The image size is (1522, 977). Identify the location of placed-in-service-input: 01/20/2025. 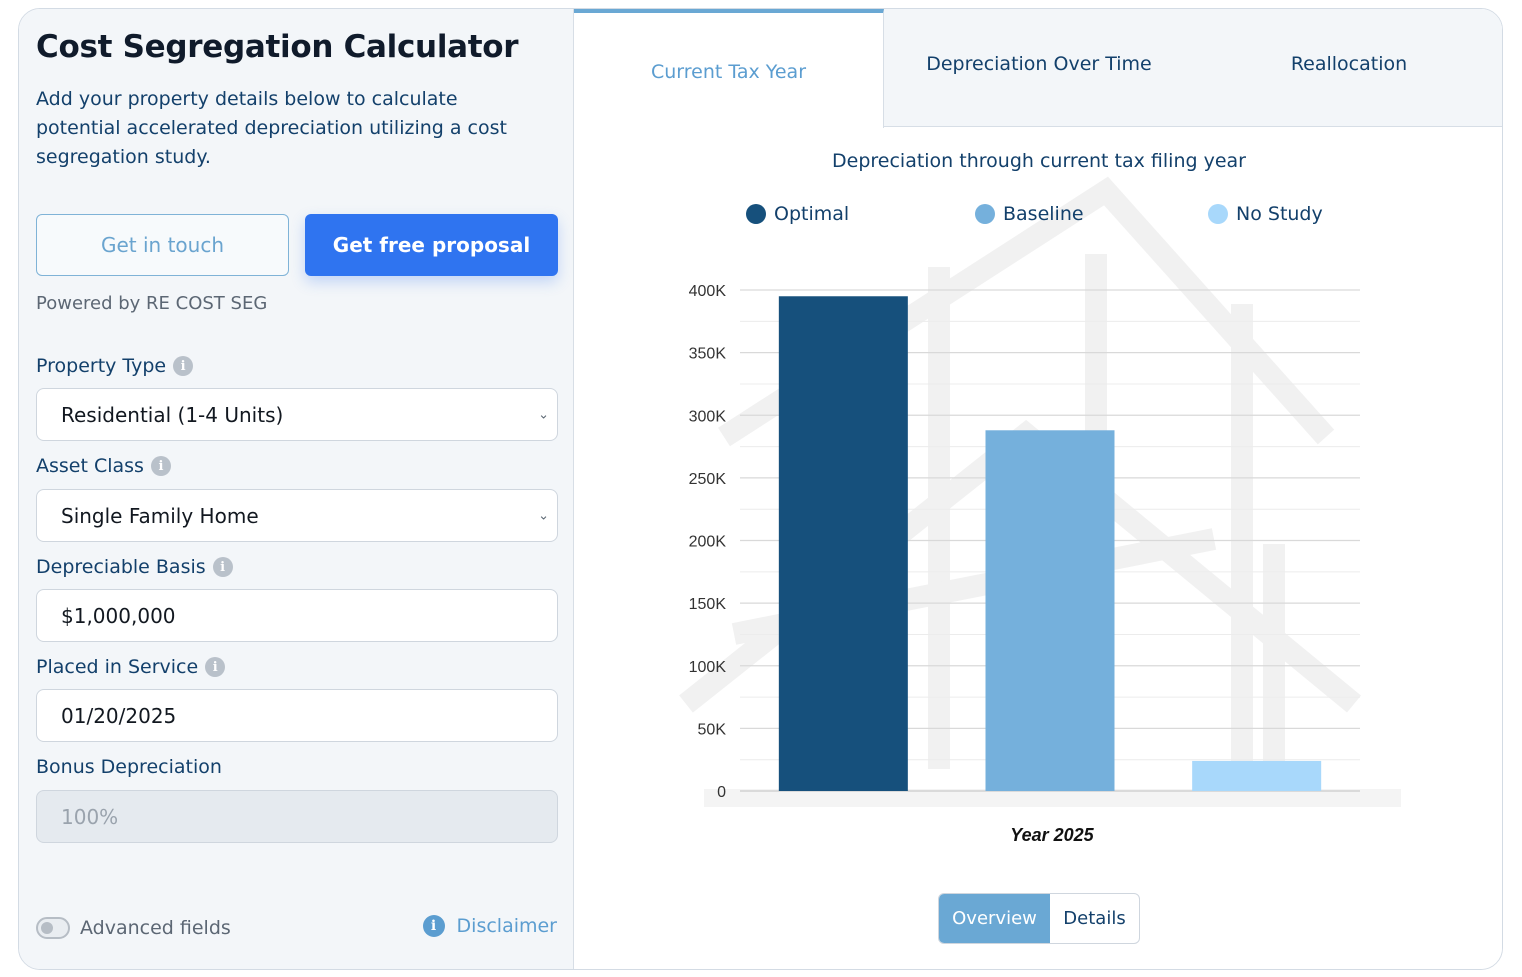
(297, 715).